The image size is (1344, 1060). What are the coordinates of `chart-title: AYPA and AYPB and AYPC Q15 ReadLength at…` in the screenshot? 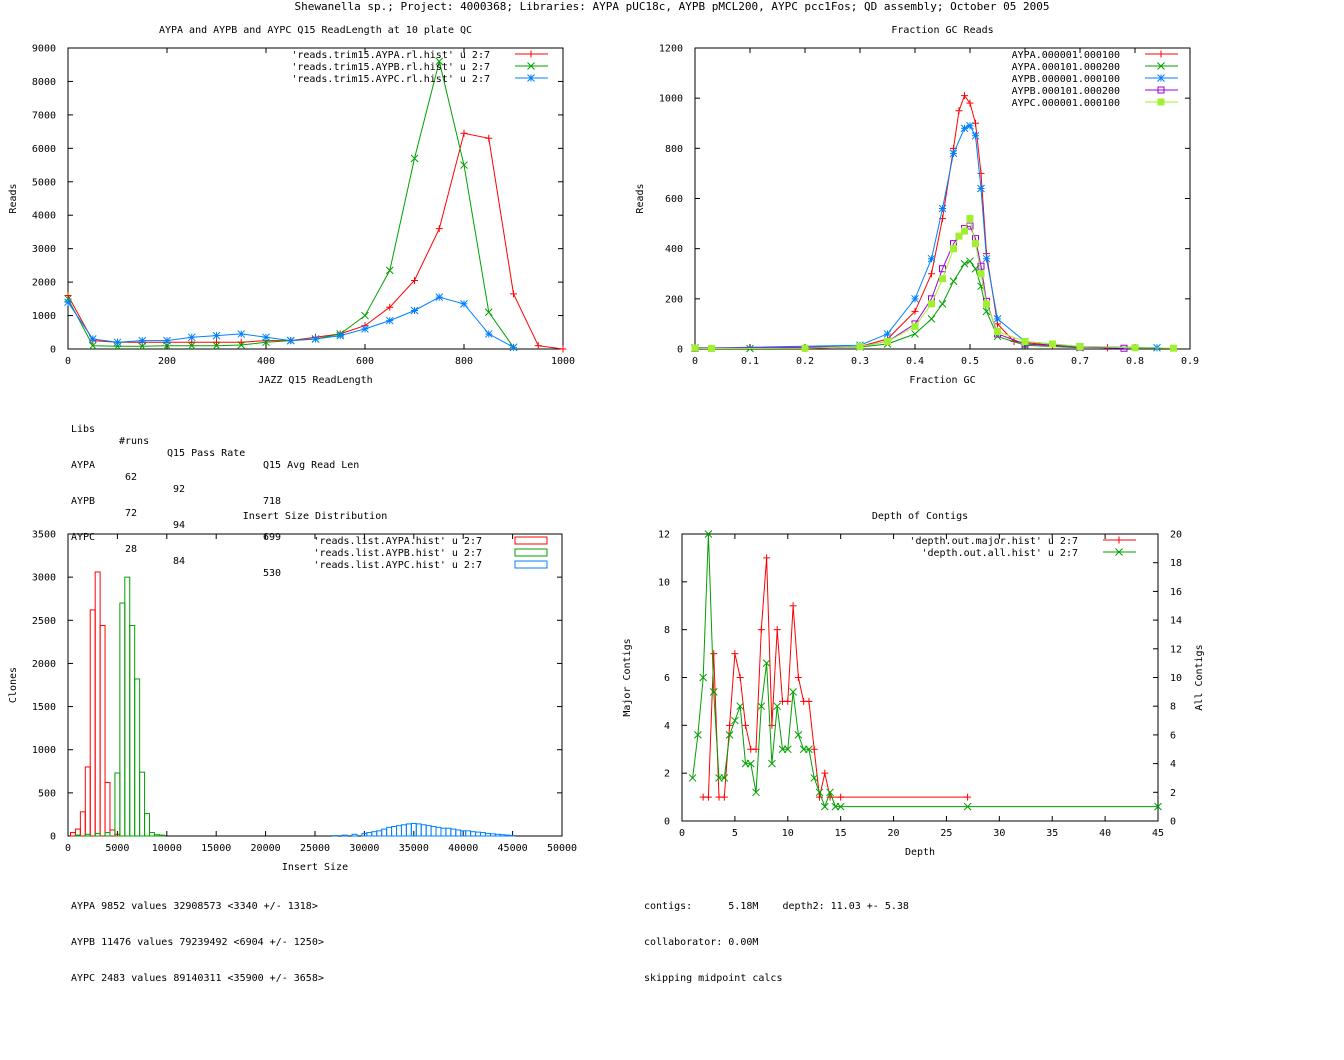 It's located at (315, 30).